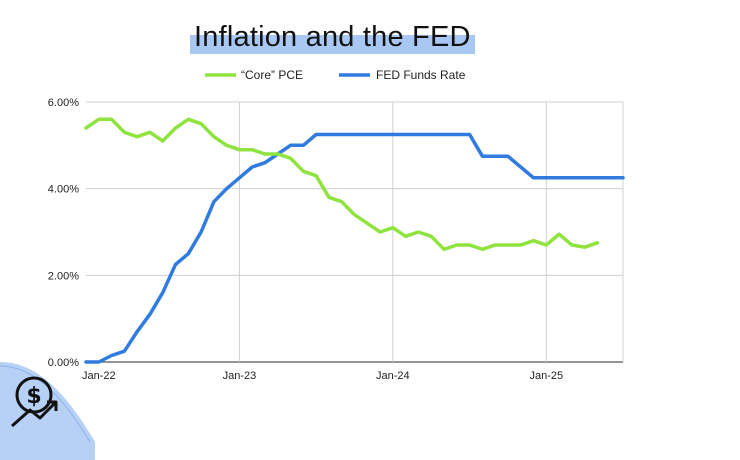 The image size is (740, 460). I want to click on legend-label: FED Funds Rate, so click(421, 75).